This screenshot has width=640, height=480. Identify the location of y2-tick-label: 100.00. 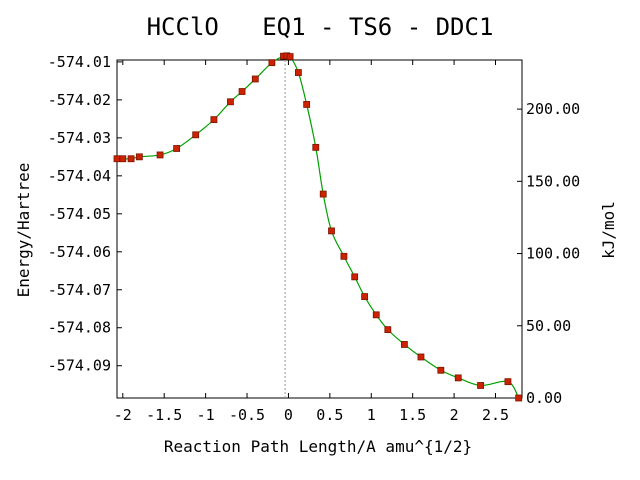
(553, 254).